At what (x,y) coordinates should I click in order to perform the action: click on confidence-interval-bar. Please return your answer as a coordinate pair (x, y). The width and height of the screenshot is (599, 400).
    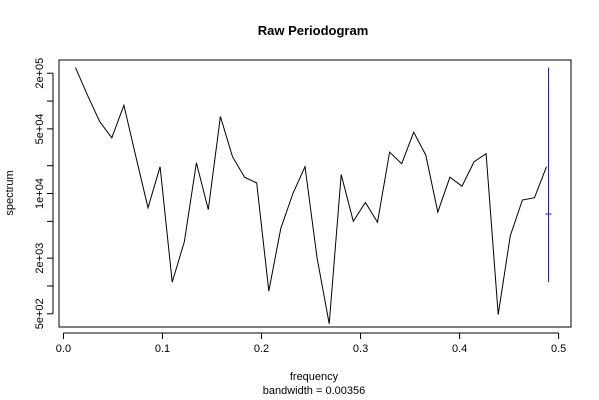
    Looking at the image, I should click on (548, 175).